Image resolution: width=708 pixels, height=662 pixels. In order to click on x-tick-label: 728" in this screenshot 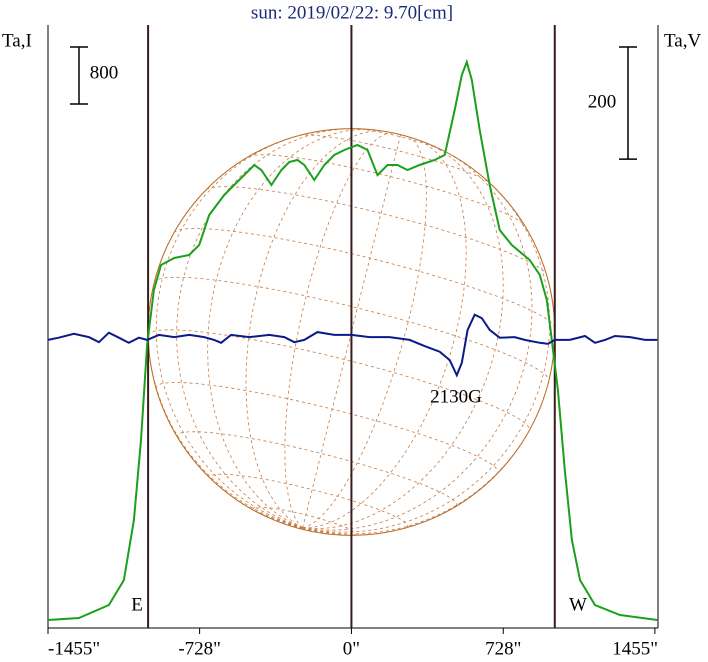, I will do `click(503, 648)`.